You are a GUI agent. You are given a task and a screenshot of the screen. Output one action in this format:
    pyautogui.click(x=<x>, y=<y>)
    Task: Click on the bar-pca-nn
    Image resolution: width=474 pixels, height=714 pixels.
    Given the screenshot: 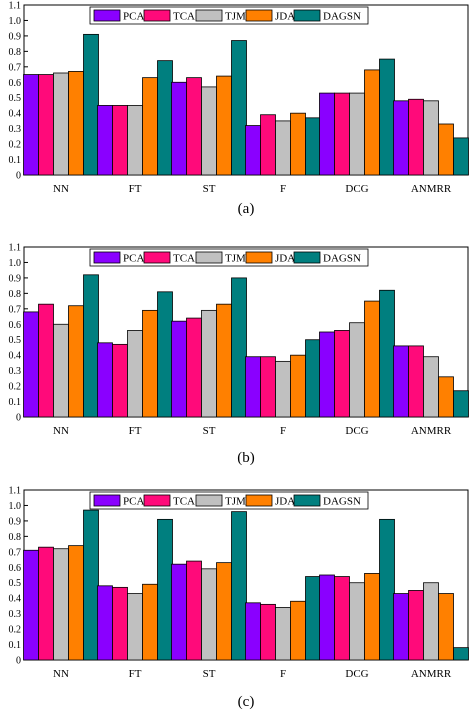 What is the action you would take?
    pyautogui.click(x=31, y=125)
    